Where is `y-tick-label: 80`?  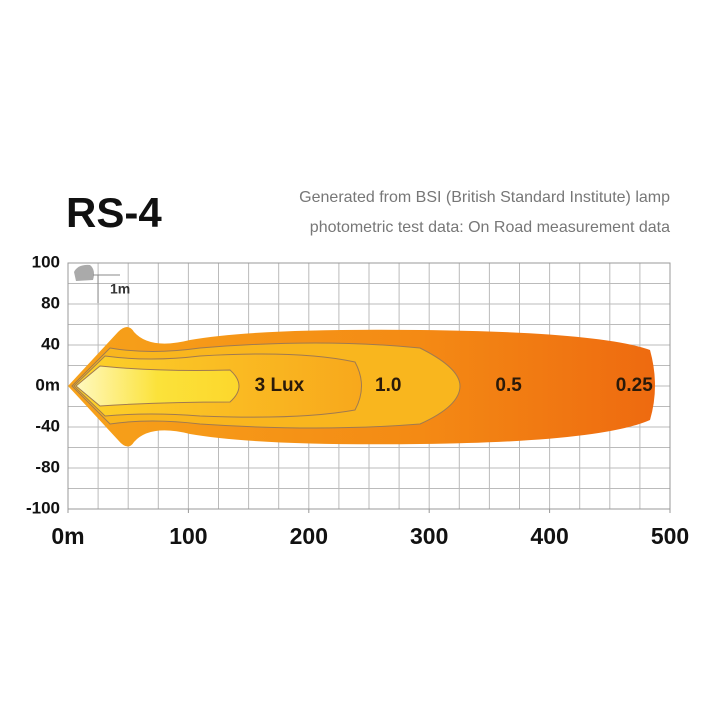
y-tick-label: 80 is located at coordinates (50, 302).